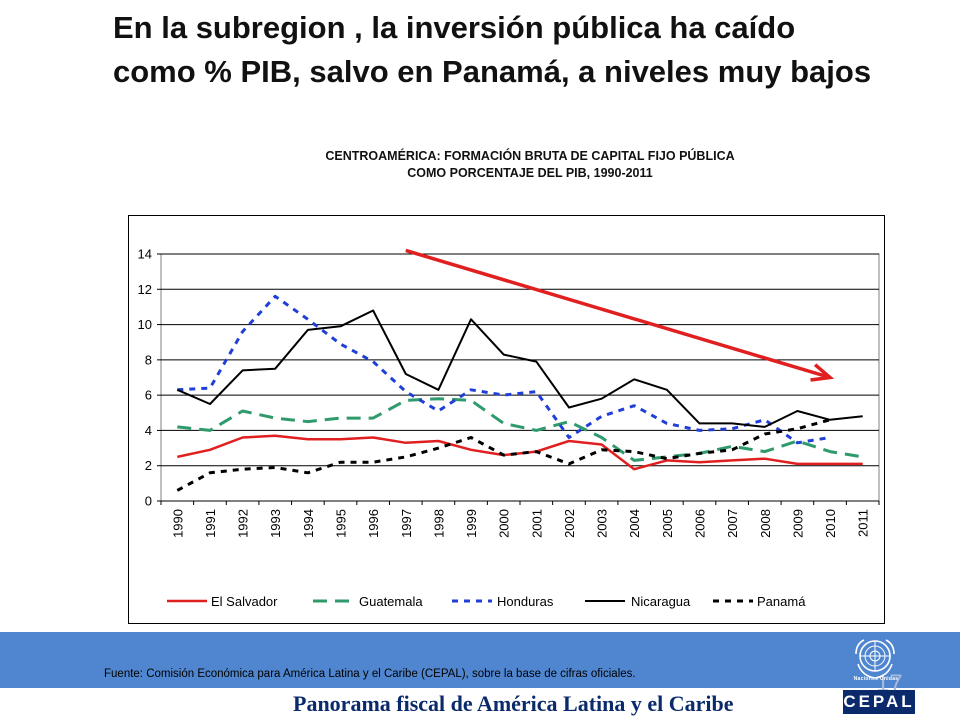 The image size is (960, 720). What do you see at coordinates (569, 523) in the screenshot?
I see `x-tick-label: 2002` at bounding box center [569, 523].